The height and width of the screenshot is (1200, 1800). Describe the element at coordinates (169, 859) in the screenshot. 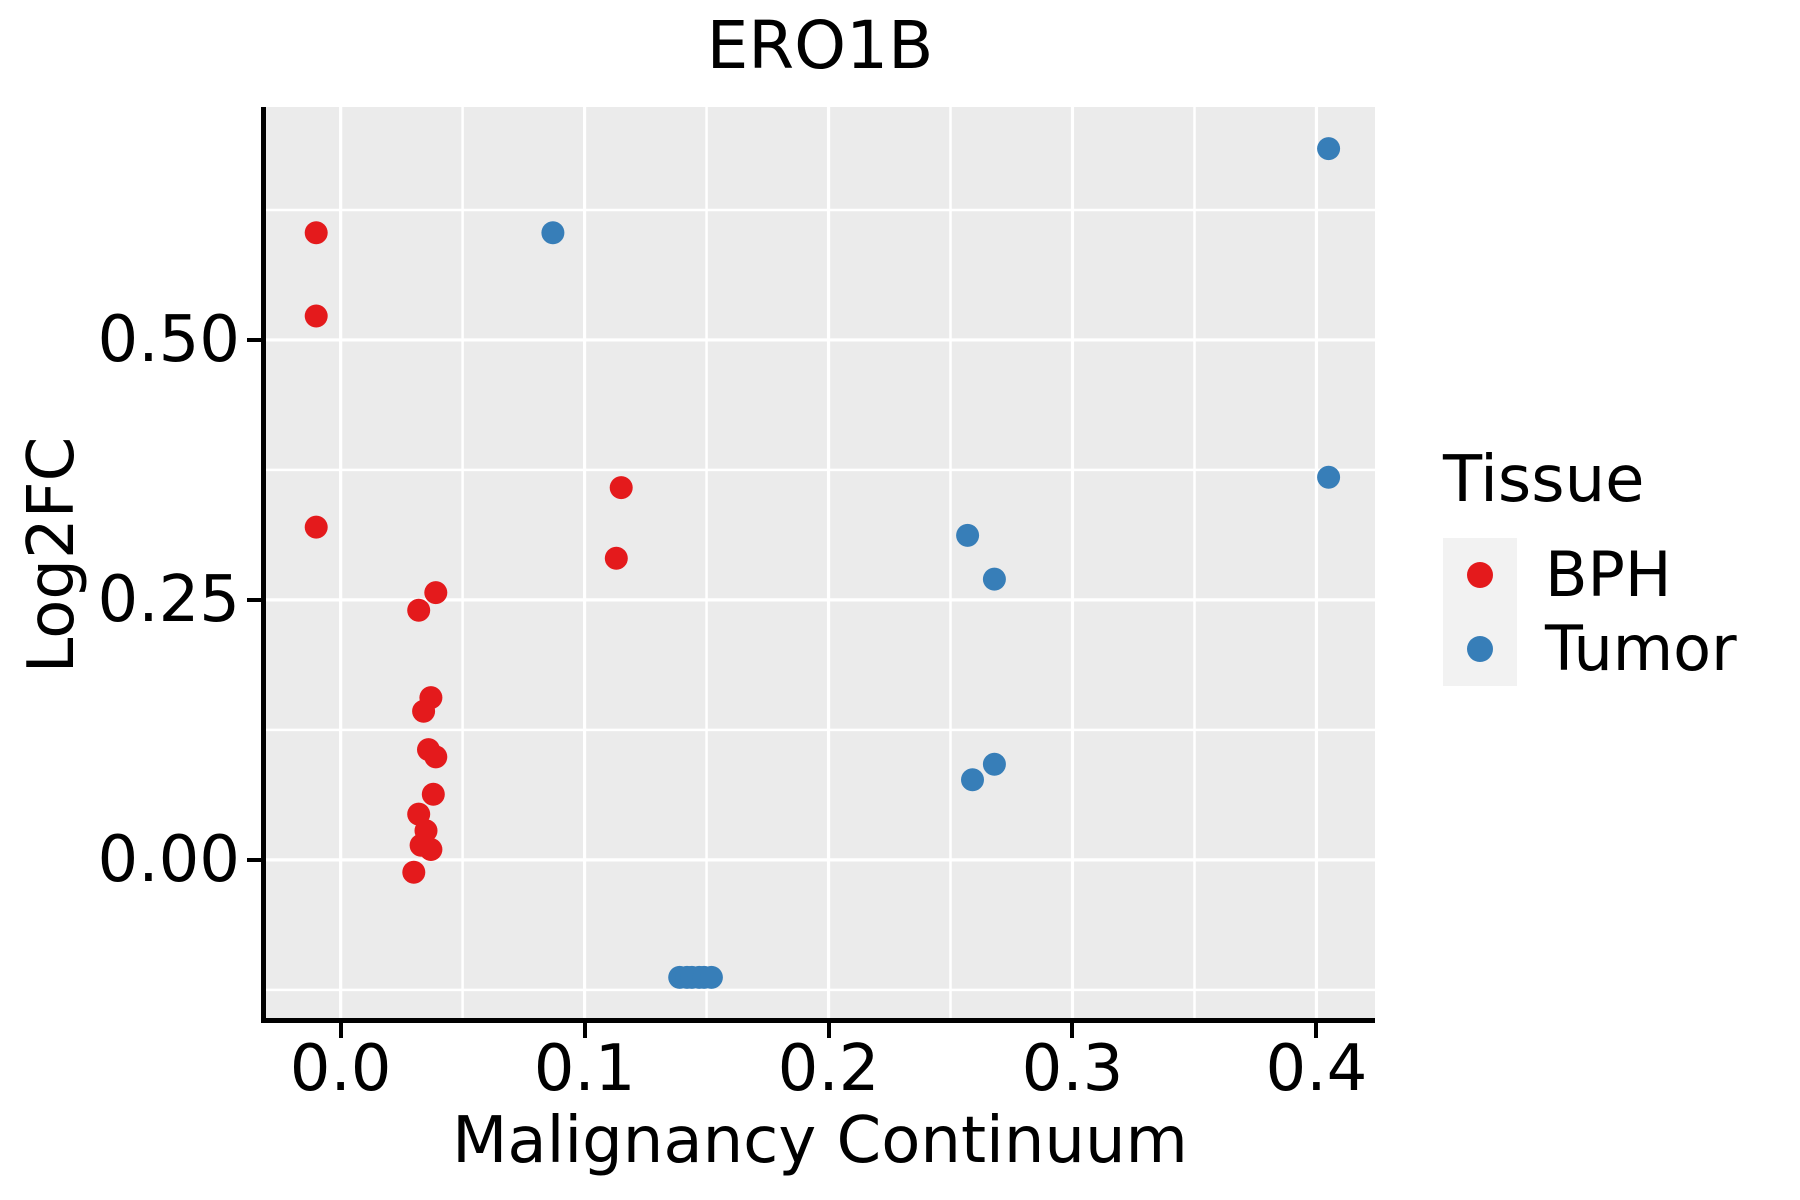

I see `y-tick-label: 0.00` at that location.